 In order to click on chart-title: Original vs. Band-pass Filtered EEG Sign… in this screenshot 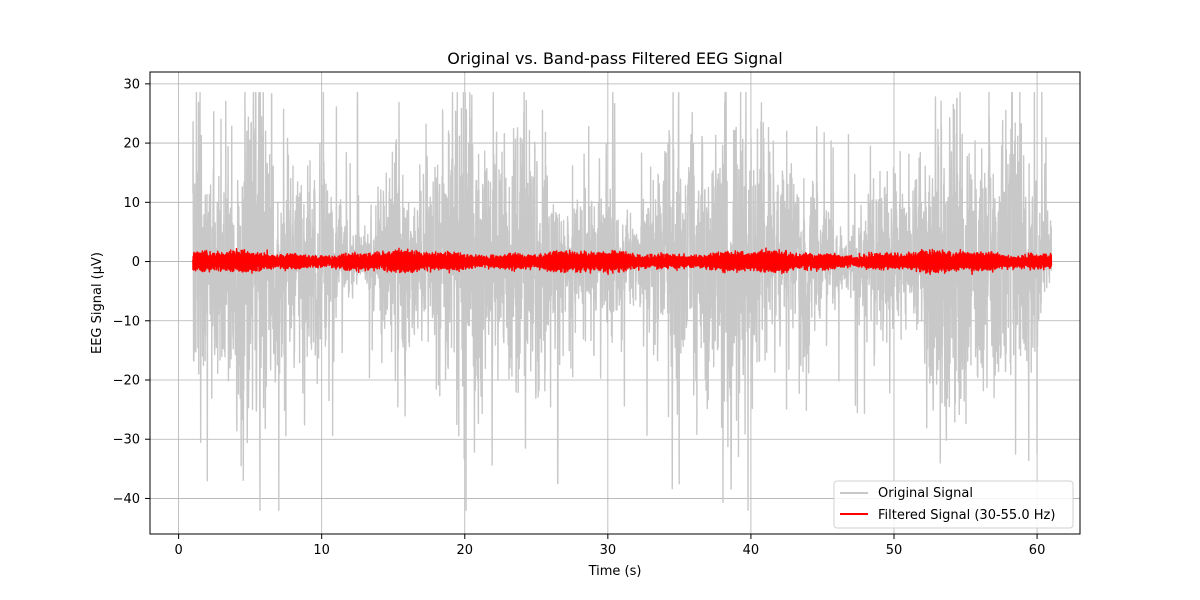, I will do `click(614, 58)`.